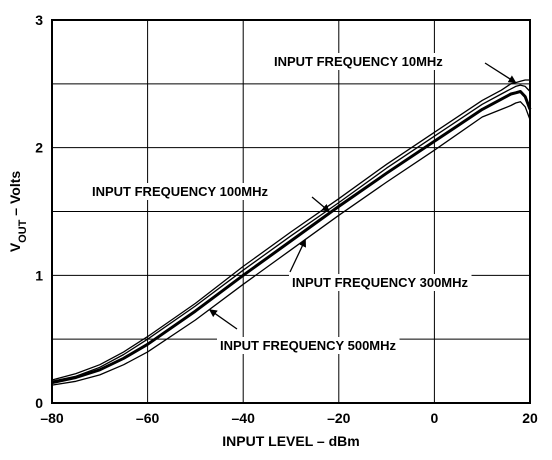  I want to click on annotation-label: INPUT FREQUENCY 300MHz, so click(380, 282).